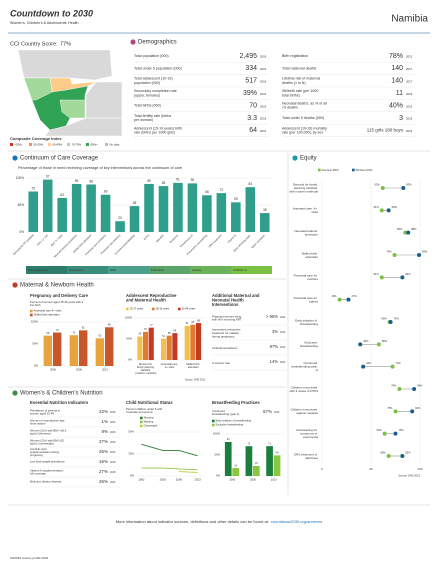  What do you see at coordinates (46, 482) in the screenshot?
I see `nutrition-label: Minimum dietary diversity` at bounding box center [46, 482].